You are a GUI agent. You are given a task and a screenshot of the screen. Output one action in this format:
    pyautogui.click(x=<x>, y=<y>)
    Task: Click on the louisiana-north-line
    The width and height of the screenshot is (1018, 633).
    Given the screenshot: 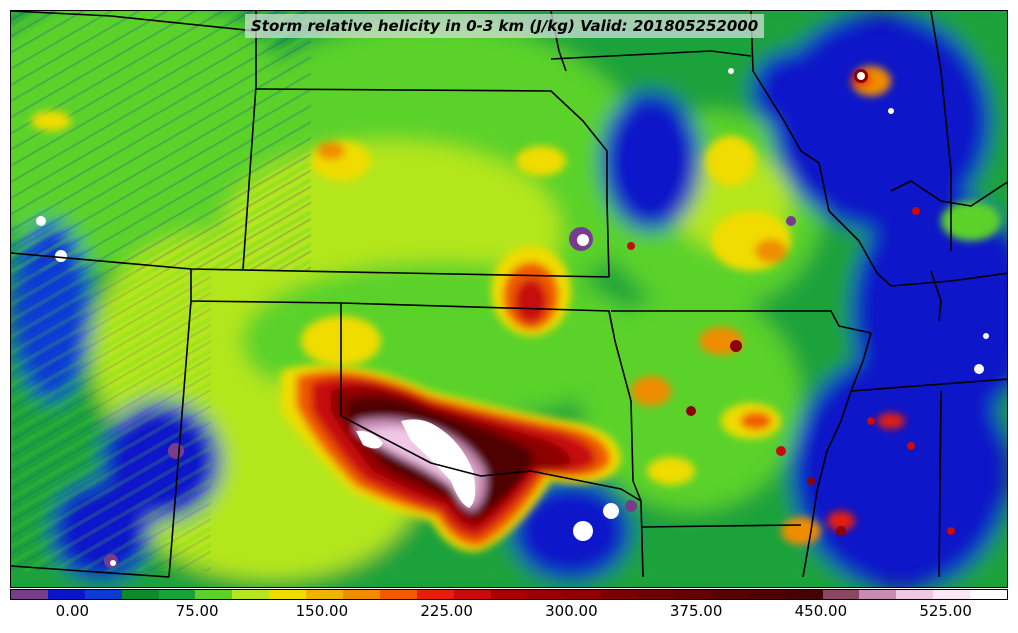 What is the action you would take?
    pyautogui.click(x=721, y=526)
    